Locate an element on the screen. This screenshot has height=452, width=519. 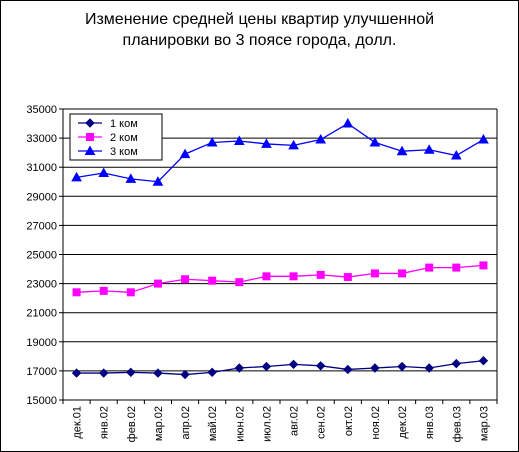
x-tick-label: ноя.02 is located at coordinates (376, 422).